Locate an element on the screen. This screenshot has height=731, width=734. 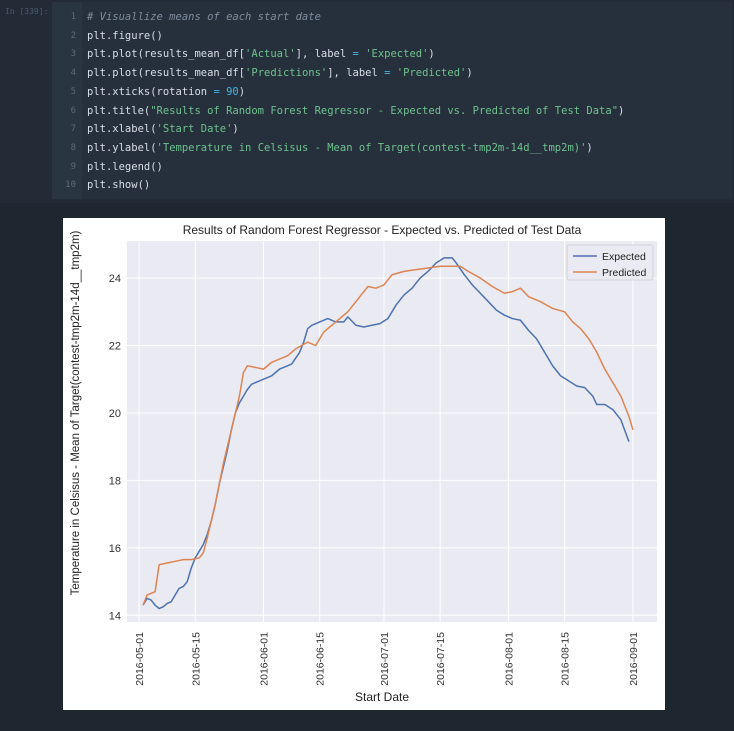
x-tick-label: 2016-08-15 is located at coordinates (566, 659).